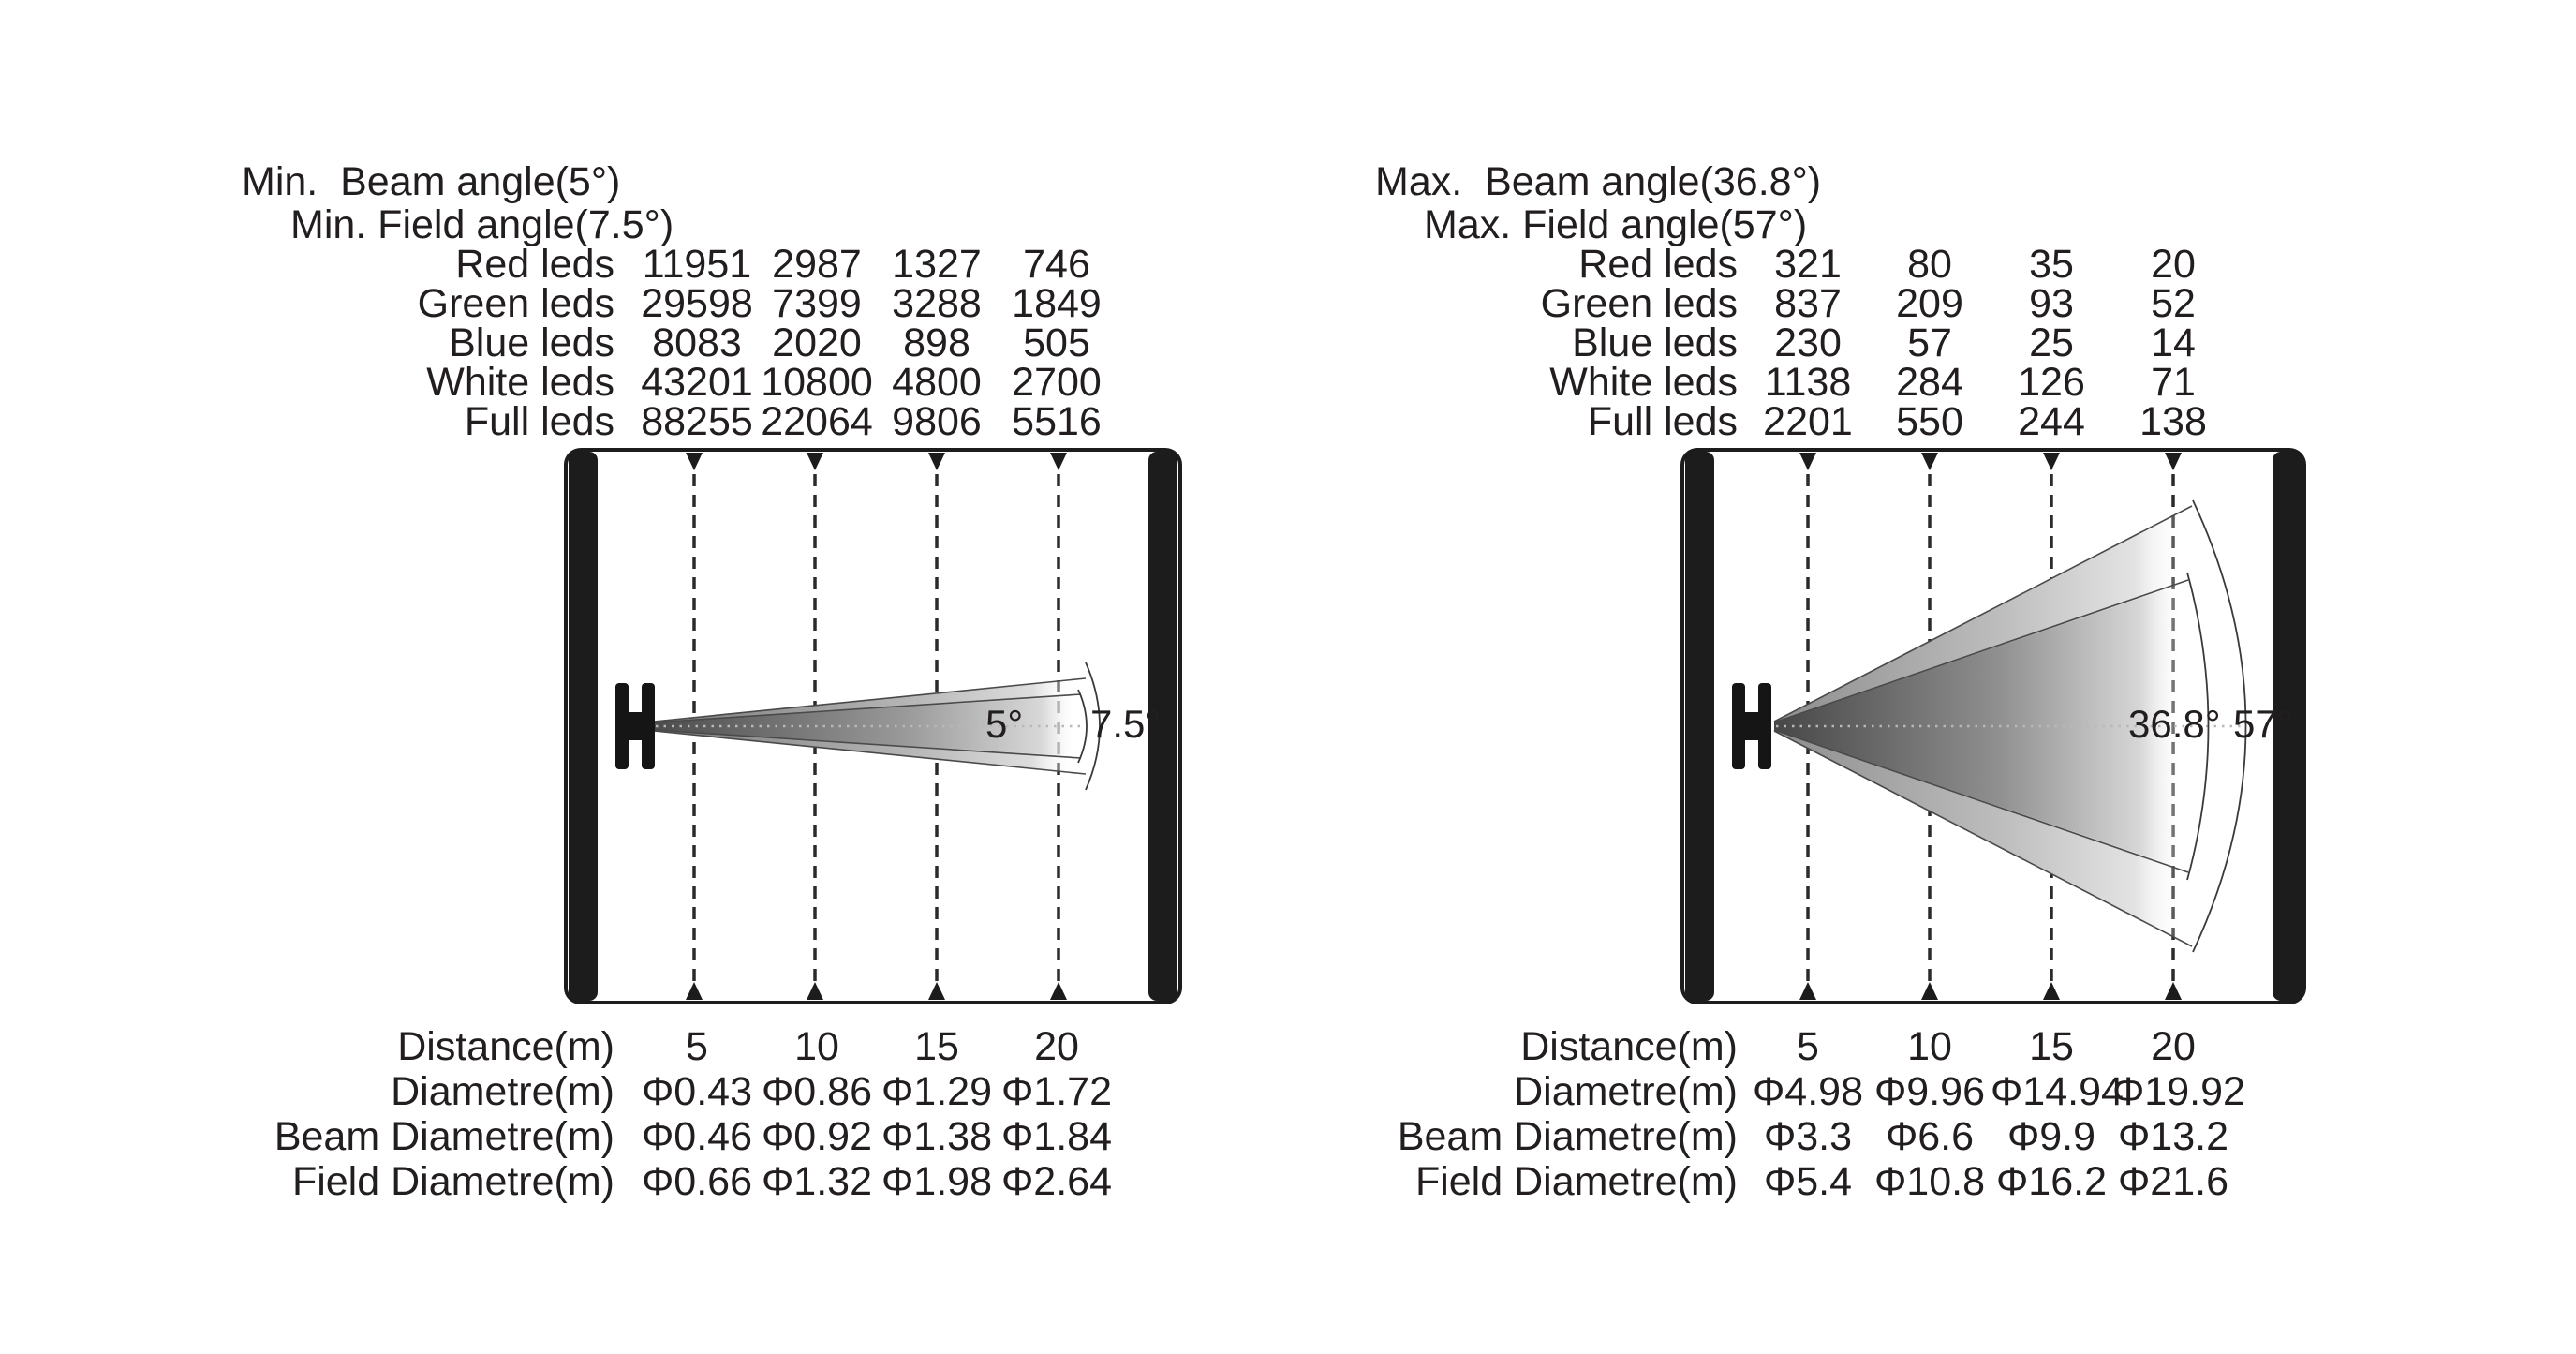  What do you see at coordinates (1056, 1091) in the screenshot?
I see `diametre-value: Φ1.72` at bounding box center [1056, 1091].